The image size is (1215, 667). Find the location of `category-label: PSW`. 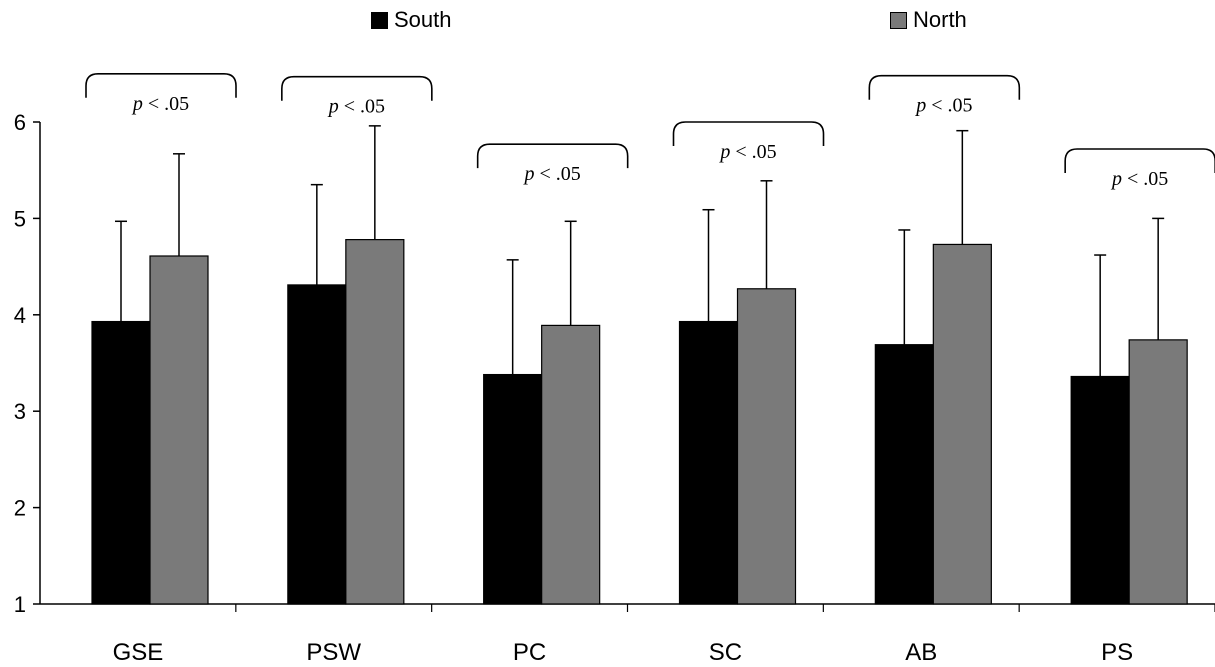

category-label: PSW is located at coordinates (333, 652).